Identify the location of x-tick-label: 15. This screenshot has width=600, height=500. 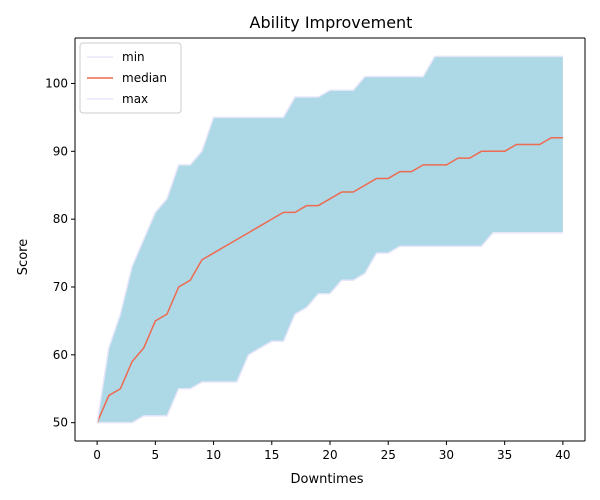
(271, 455).